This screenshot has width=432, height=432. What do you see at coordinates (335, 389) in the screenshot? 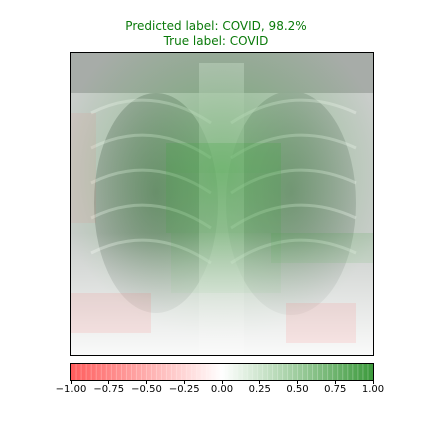
I see `colorbar-tick-label: 0.75` at bounding box center [335, 389].